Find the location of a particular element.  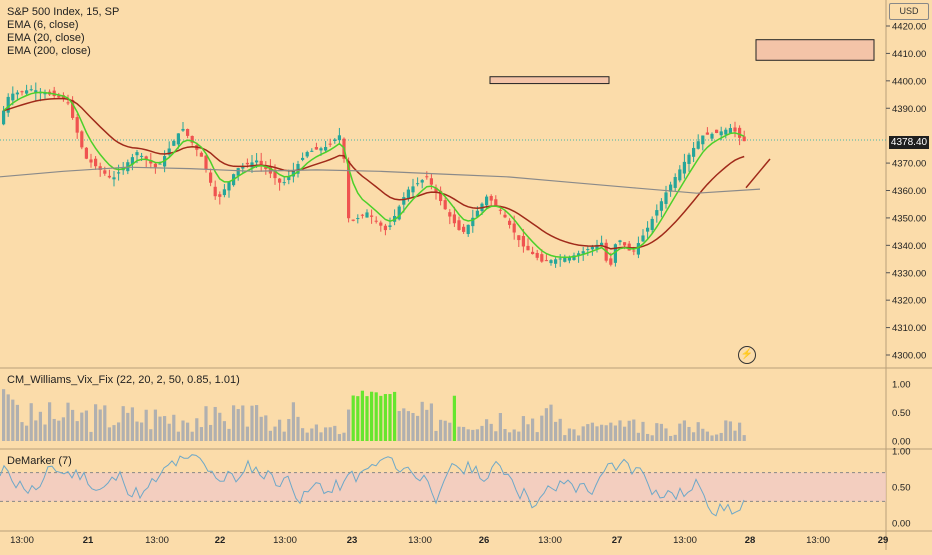

currency-button: USD is located at coordinates (909, 11).